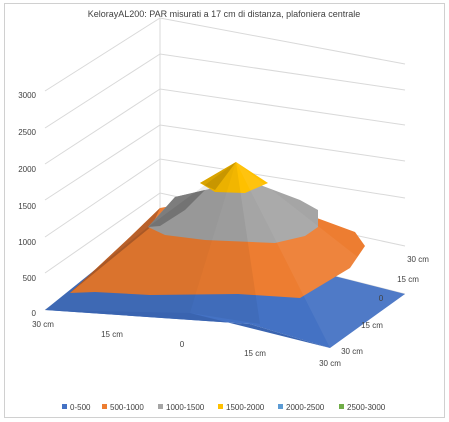 The image size is (449, 422). Describe the element at coordinates (381, 298) in the screenshot. I see `y-tick-label: 0` at that location.